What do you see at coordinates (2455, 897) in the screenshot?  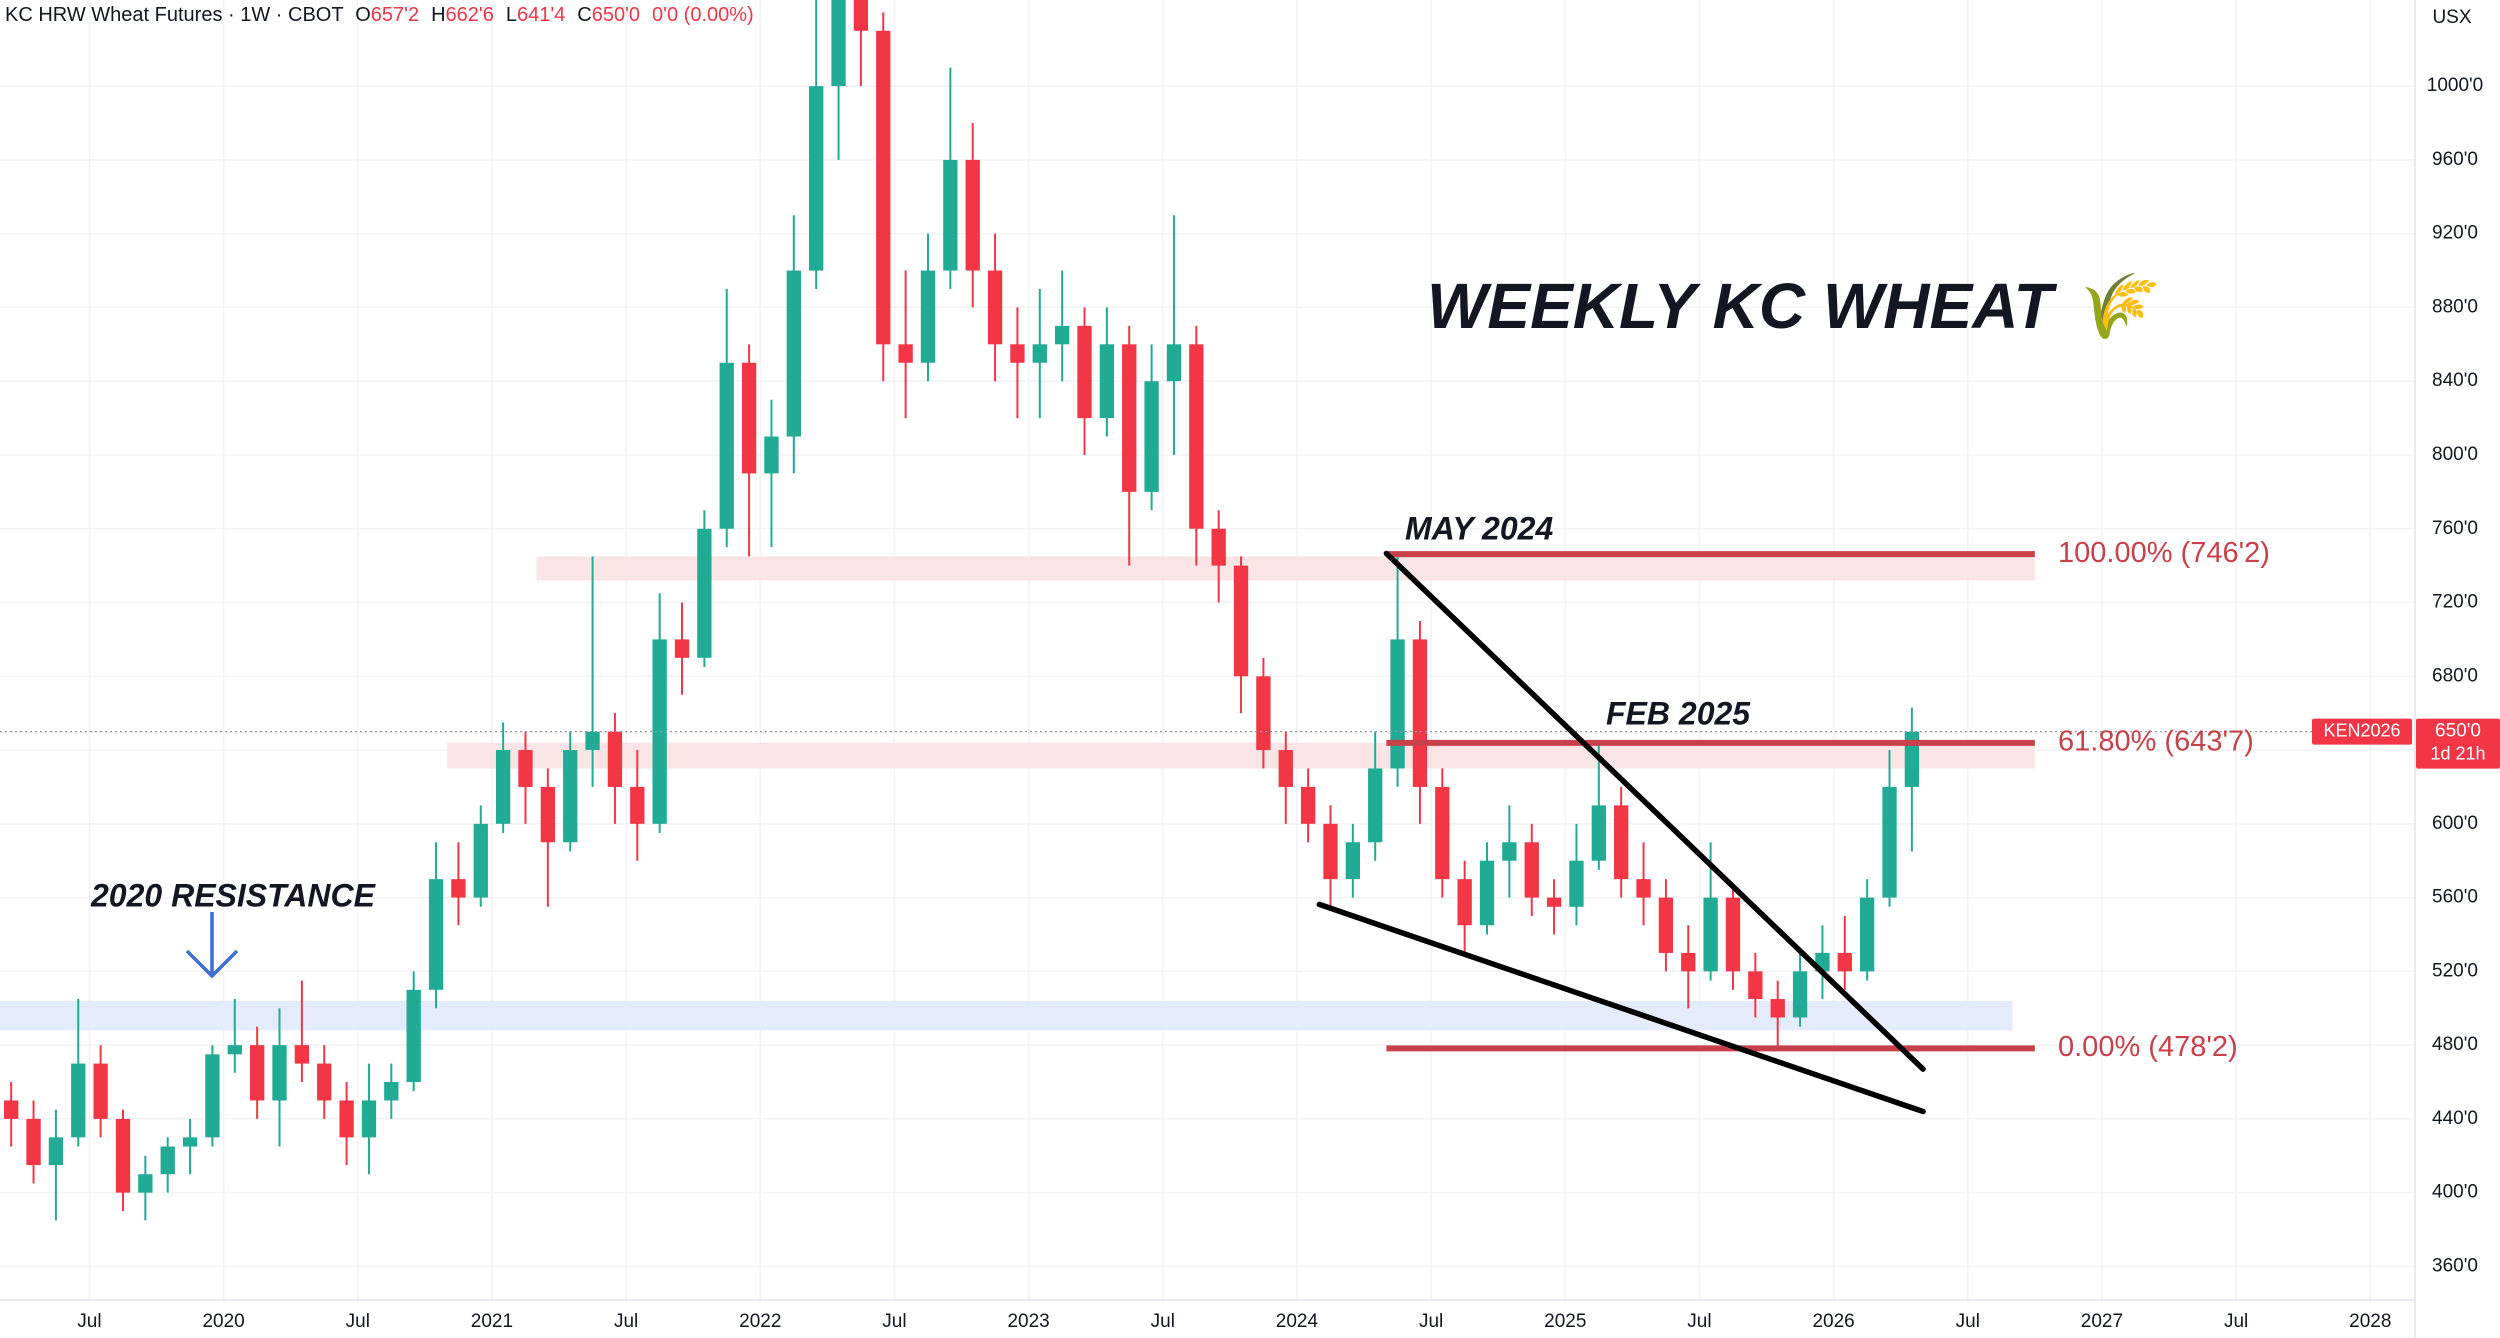 I see `y-tick-label: 560'0` at bounding box center [2455, 897].